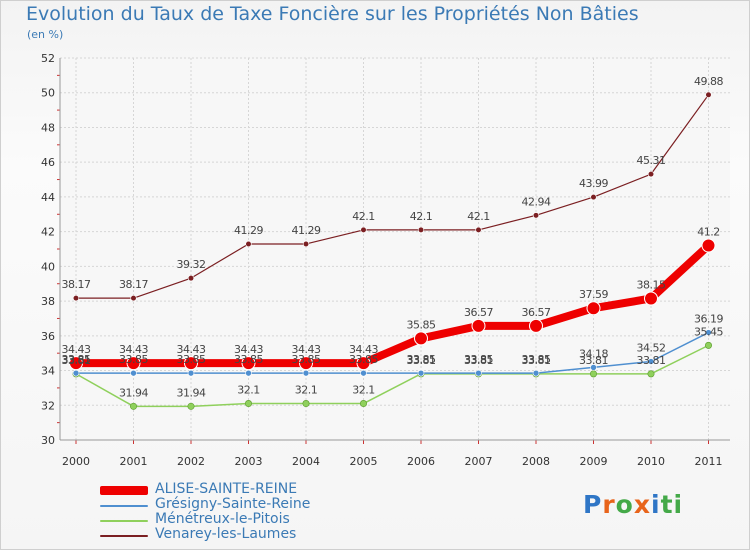 The height and width of the screenshot is (550, 750). I want to click on data-label-menetreux: 35.45, so click(708, 331).